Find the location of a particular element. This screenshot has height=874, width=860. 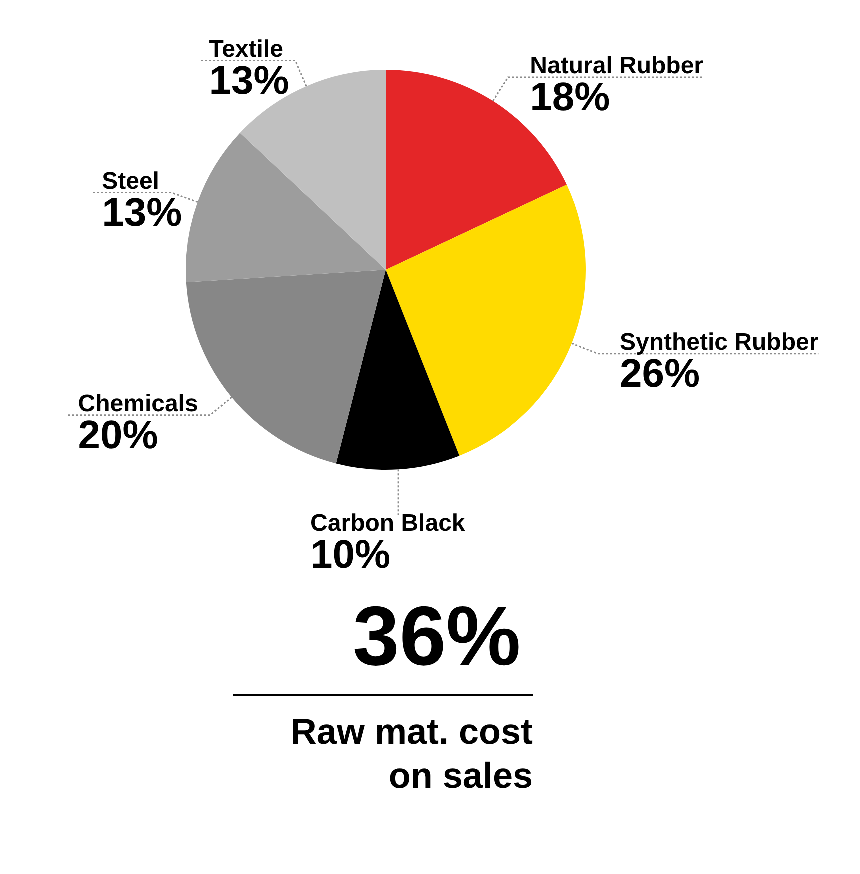

text: 36% is located at coordinates (437, 636).